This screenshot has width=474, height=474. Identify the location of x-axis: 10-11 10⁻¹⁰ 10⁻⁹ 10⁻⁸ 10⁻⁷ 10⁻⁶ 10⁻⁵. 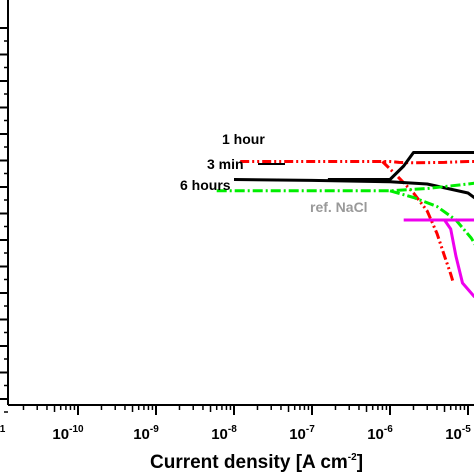
(237, 423).